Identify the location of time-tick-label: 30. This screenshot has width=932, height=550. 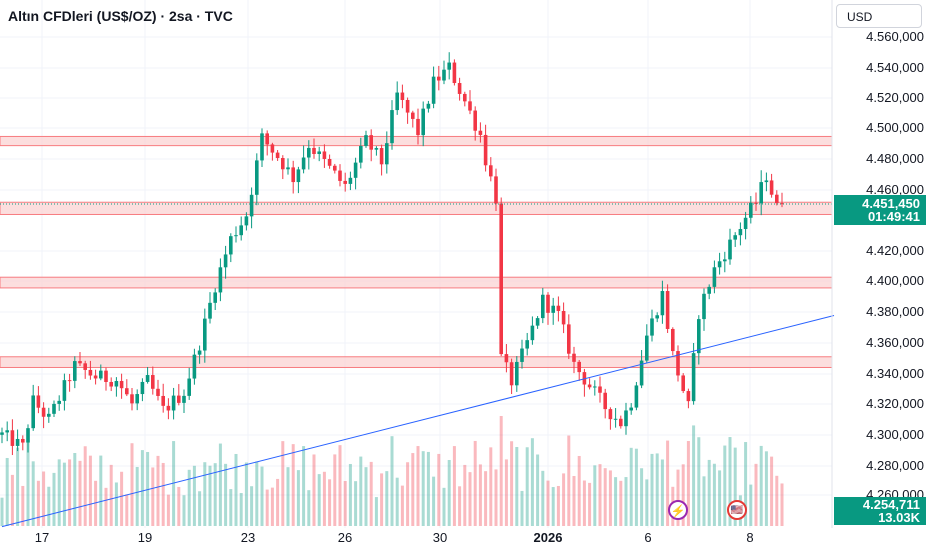
(440, 537).